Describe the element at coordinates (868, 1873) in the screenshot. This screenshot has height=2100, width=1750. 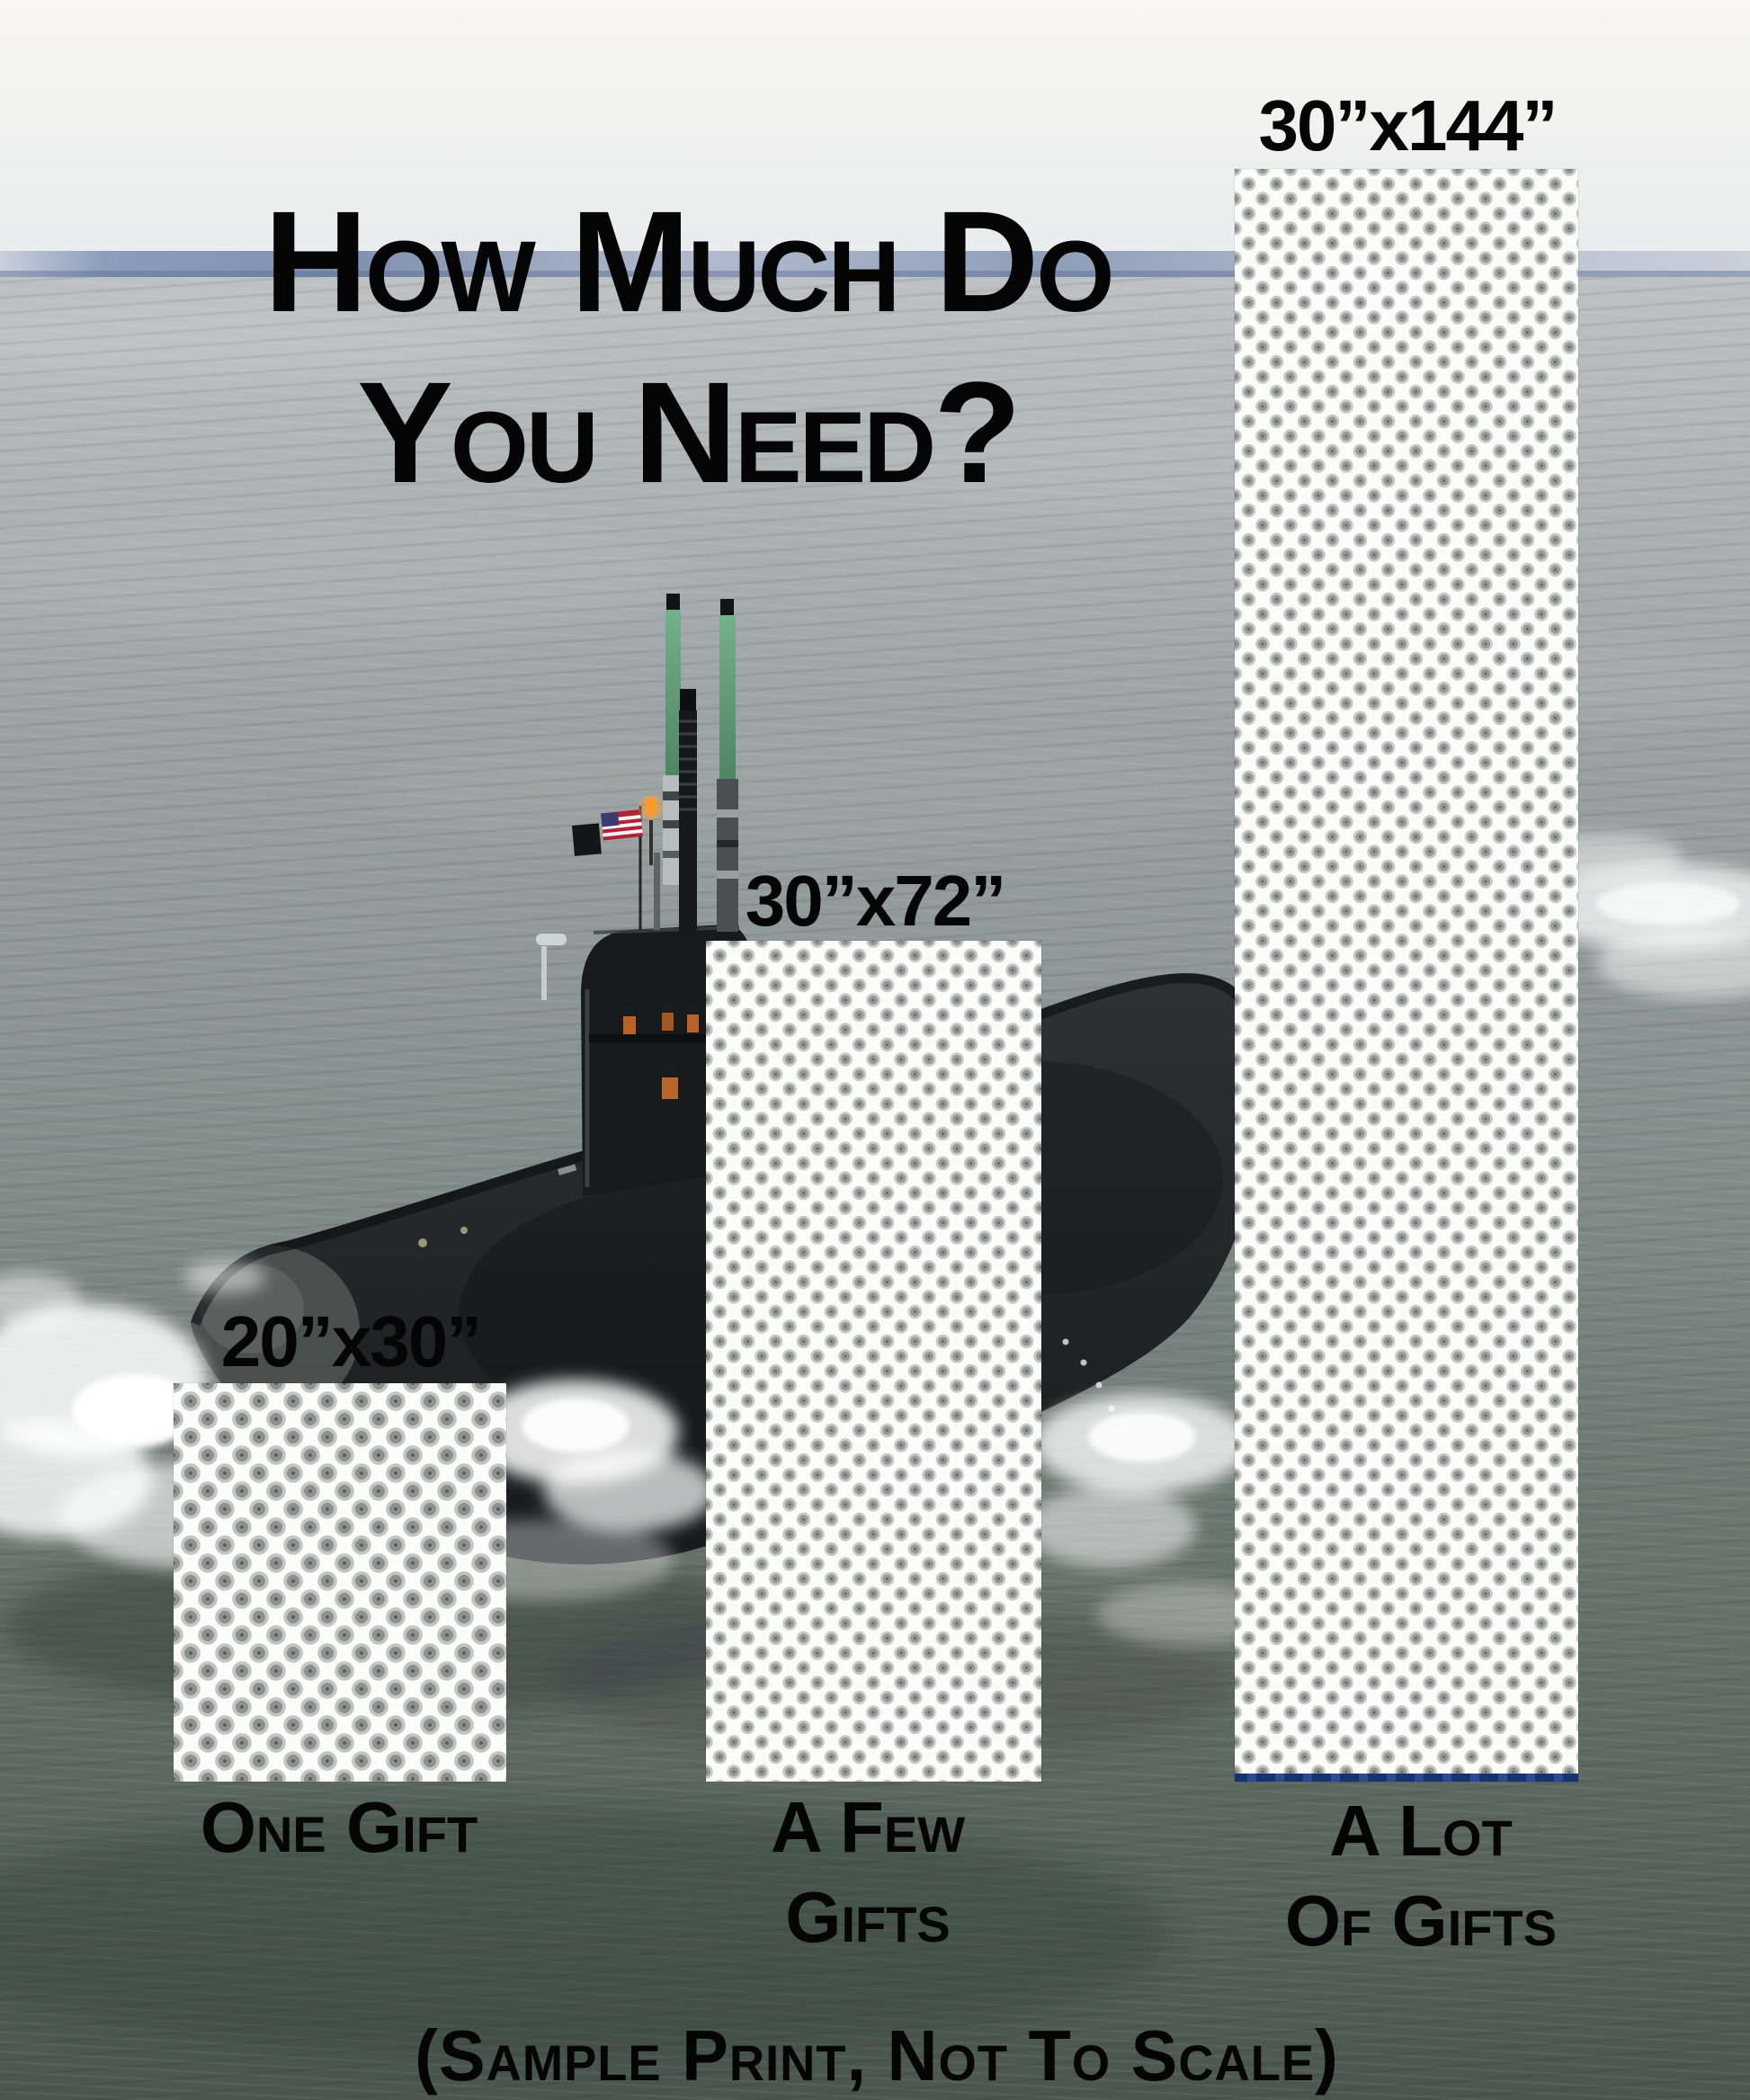
I see `gift-count-label-few: A Few Gifts` at that location.